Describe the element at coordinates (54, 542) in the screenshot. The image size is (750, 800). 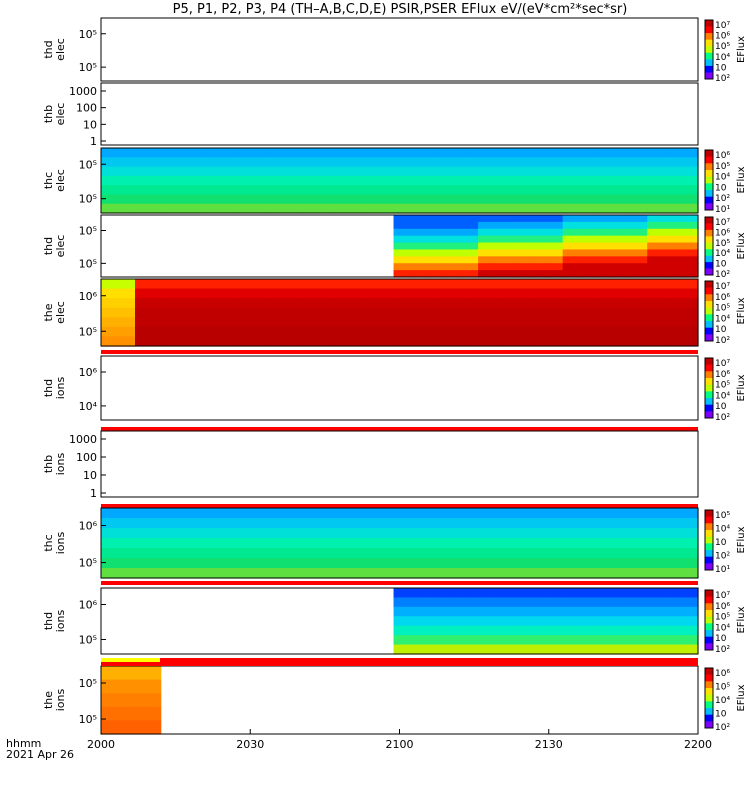
I see `y-axis-label: thcions` at that location.